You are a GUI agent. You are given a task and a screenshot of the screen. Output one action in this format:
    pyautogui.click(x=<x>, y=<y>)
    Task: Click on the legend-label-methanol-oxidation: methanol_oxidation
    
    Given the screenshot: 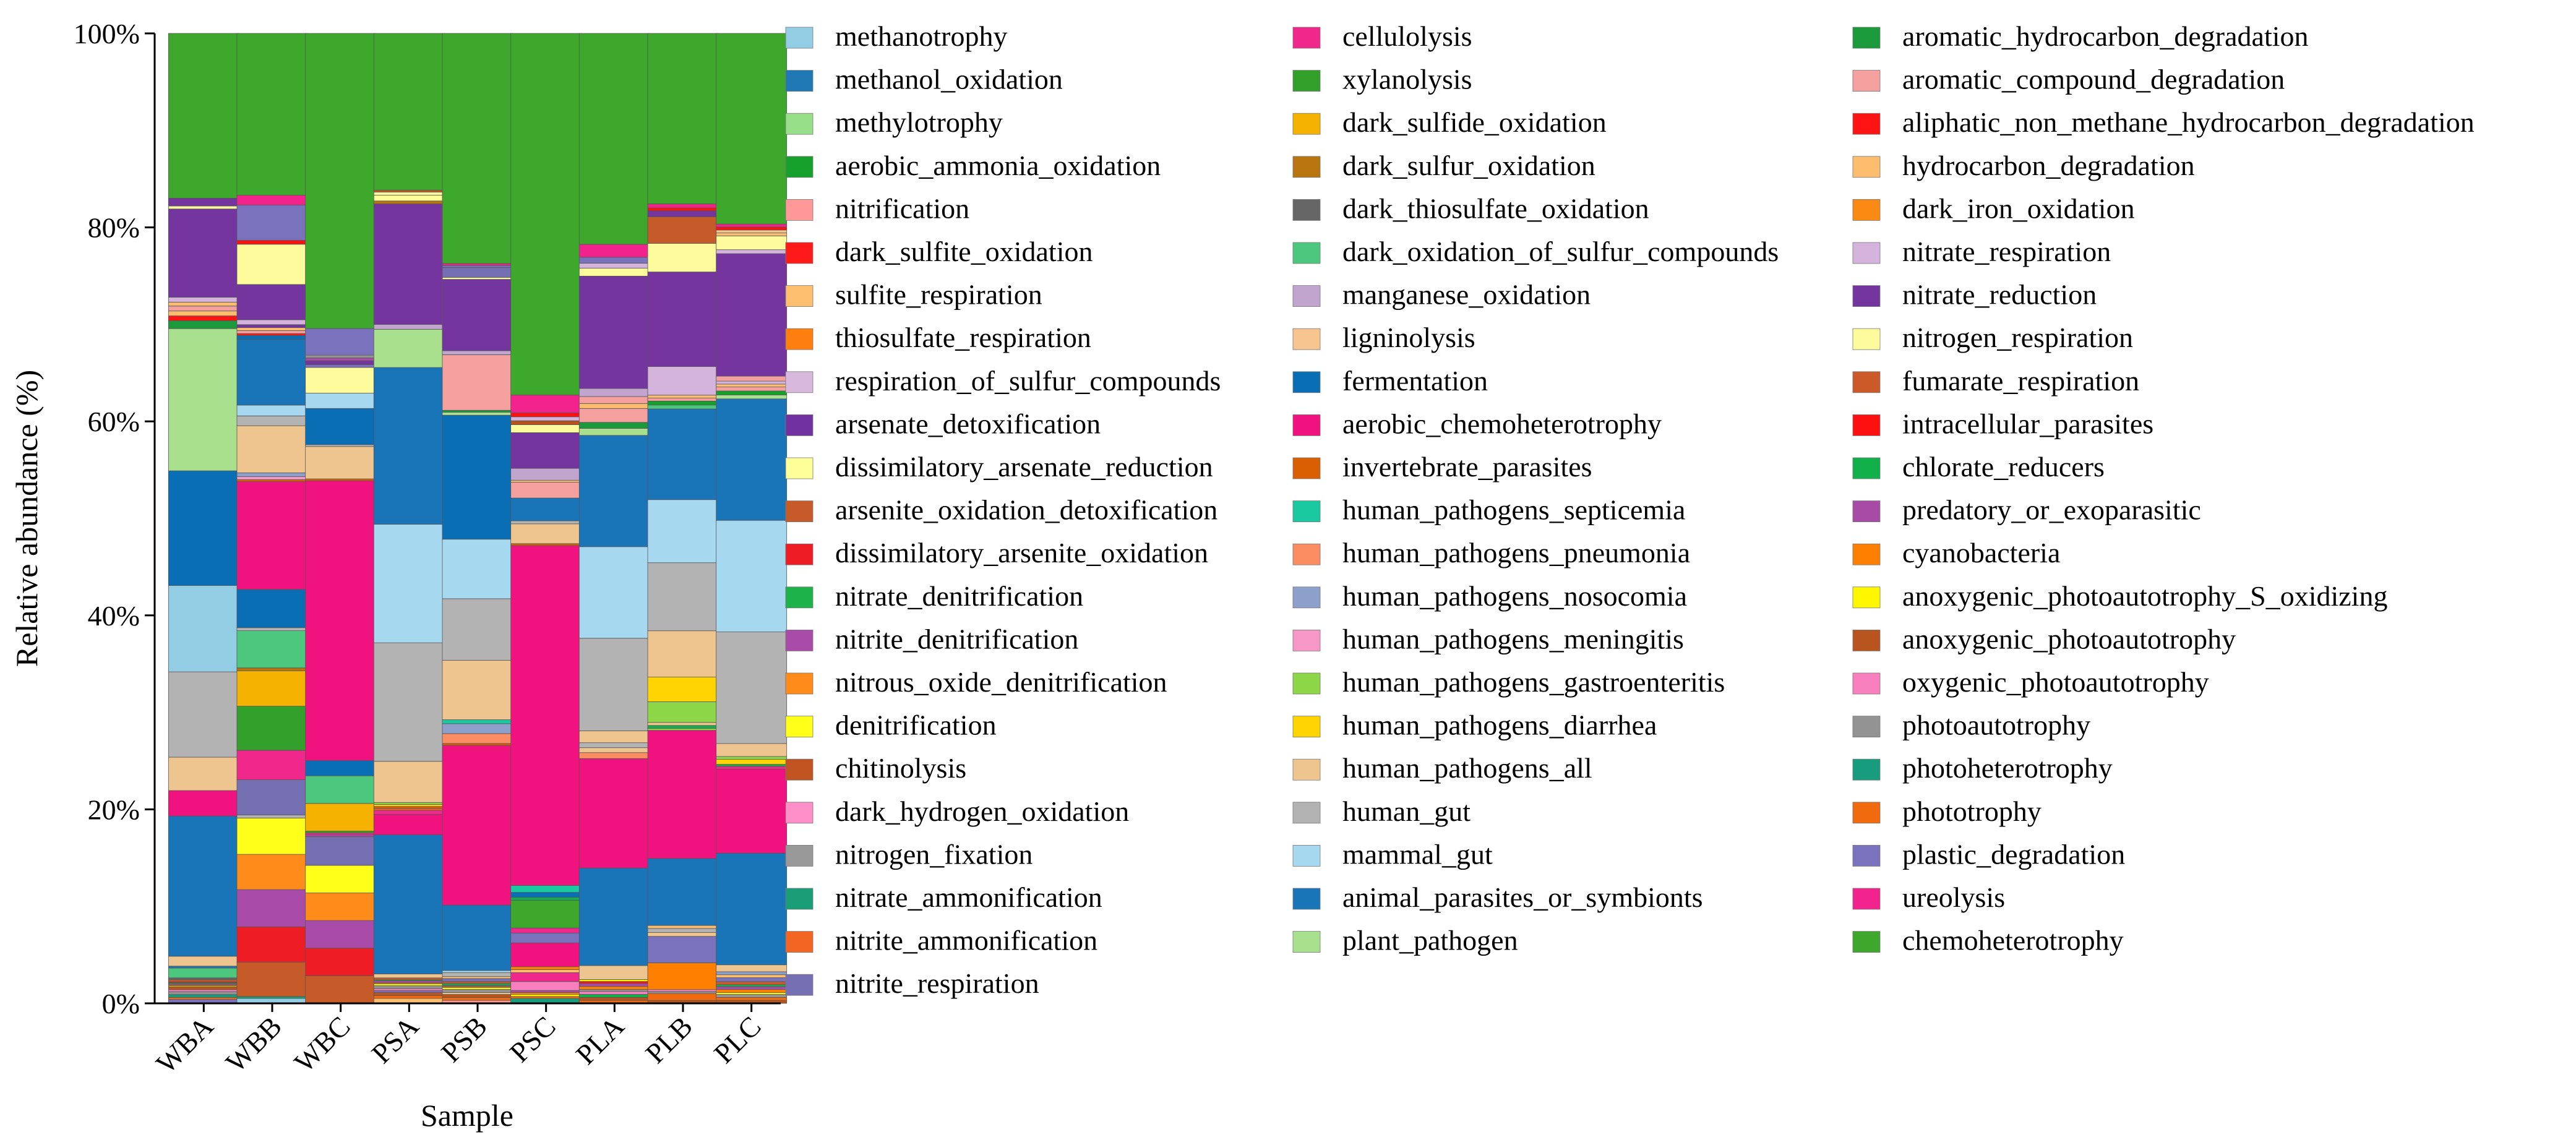 What is the action you would take?
    pyautogui.click(x=949, y=80)
    